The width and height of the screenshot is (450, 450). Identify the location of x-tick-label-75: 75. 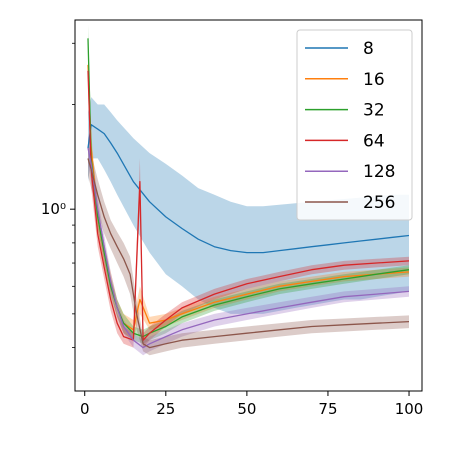
(327, 409).